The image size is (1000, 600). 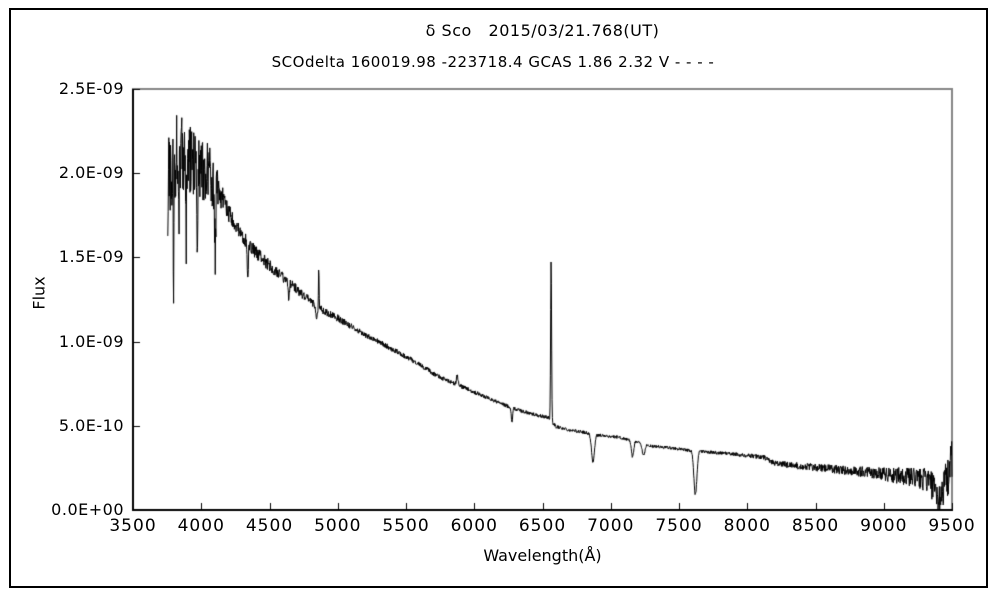 What do you see at coordinates (269, 526) in the screenshot?
I see `x-tick-label: 4500` at bounding box center [269, 526].